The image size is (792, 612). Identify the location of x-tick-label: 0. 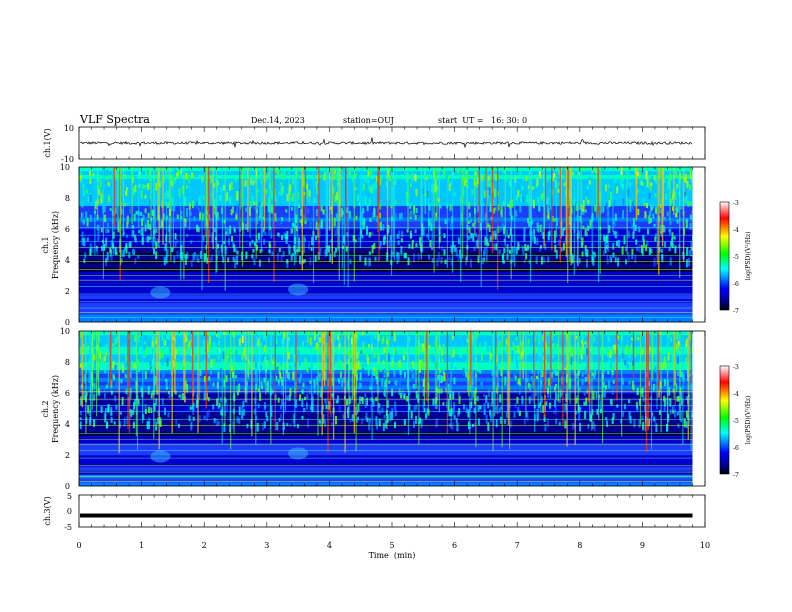
(78, 545).